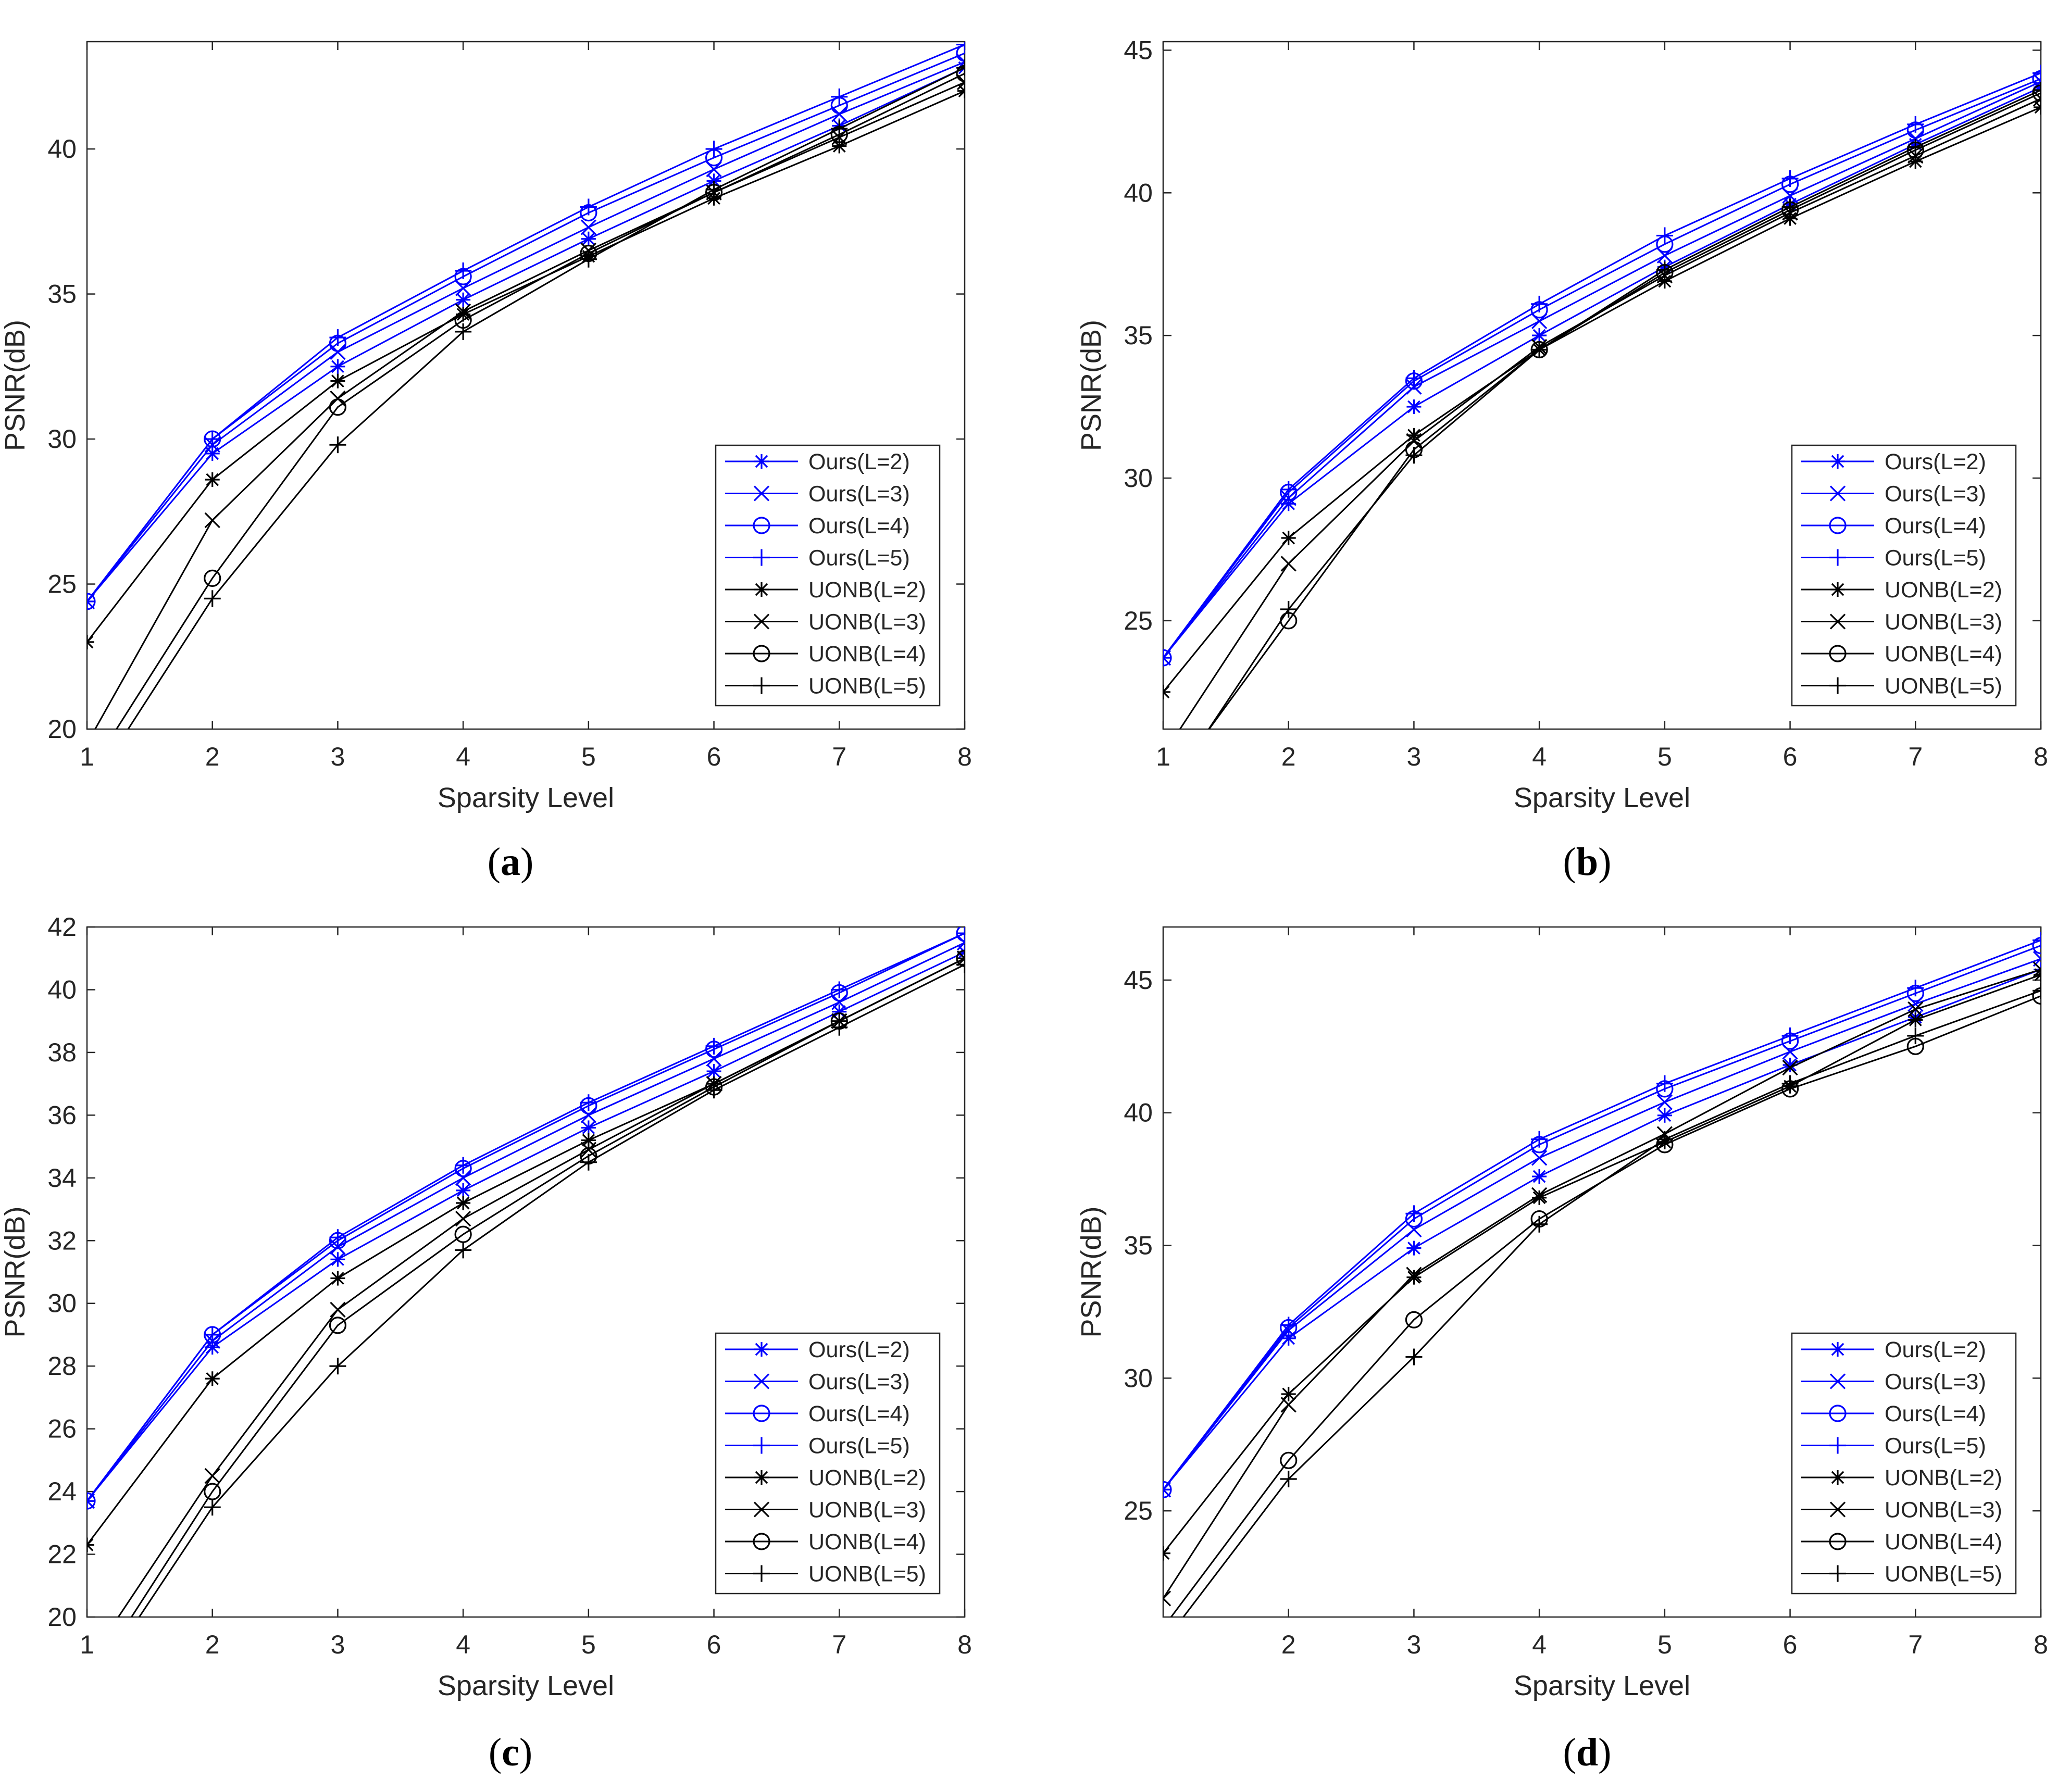 The height and width of the screenshot is (1792, 2057). I want to click on y-tick-label: 45, so click(1138, 980).